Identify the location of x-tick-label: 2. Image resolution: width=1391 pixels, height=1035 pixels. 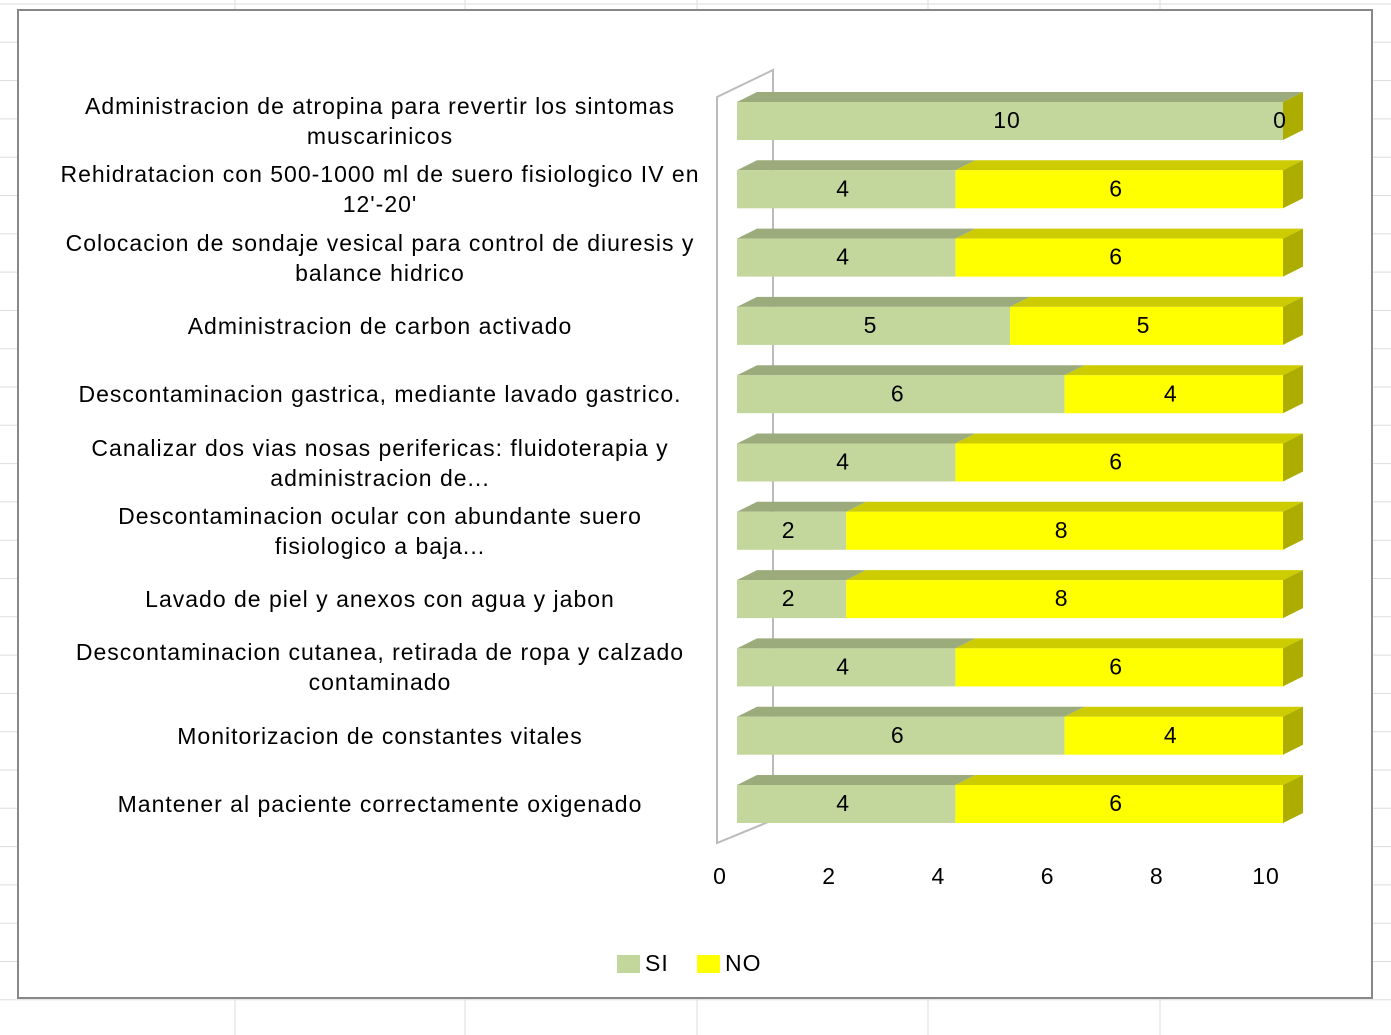
(829, 876).